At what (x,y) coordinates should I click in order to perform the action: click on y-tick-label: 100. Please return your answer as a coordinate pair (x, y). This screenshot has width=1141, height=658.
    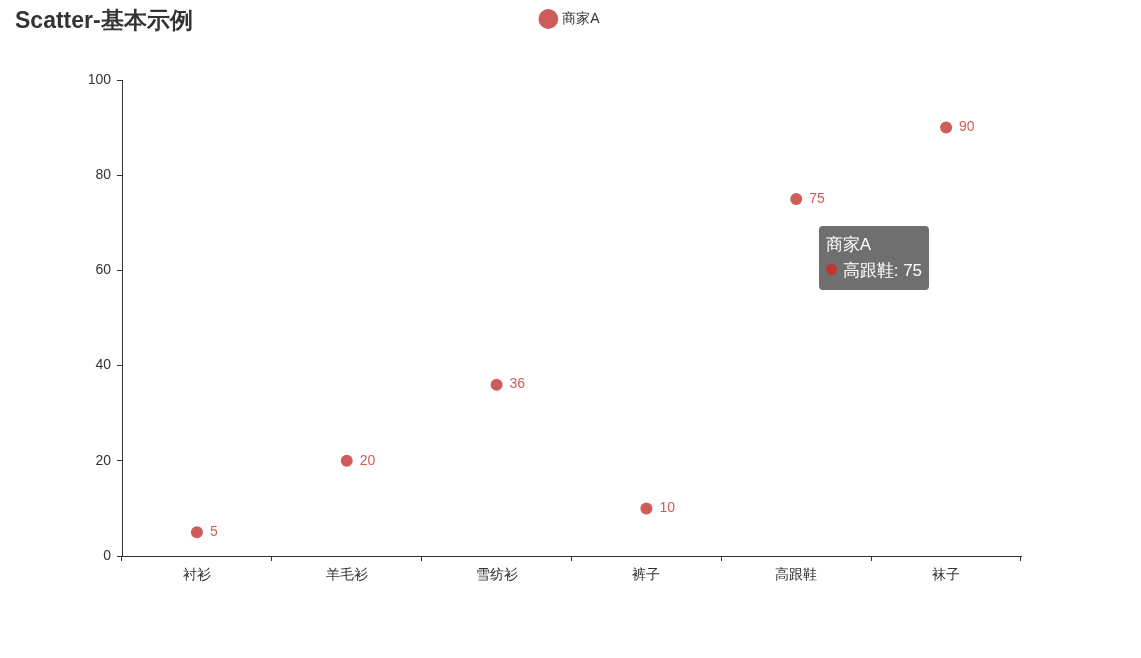
    Looking at the image, I should click on (99, 78).